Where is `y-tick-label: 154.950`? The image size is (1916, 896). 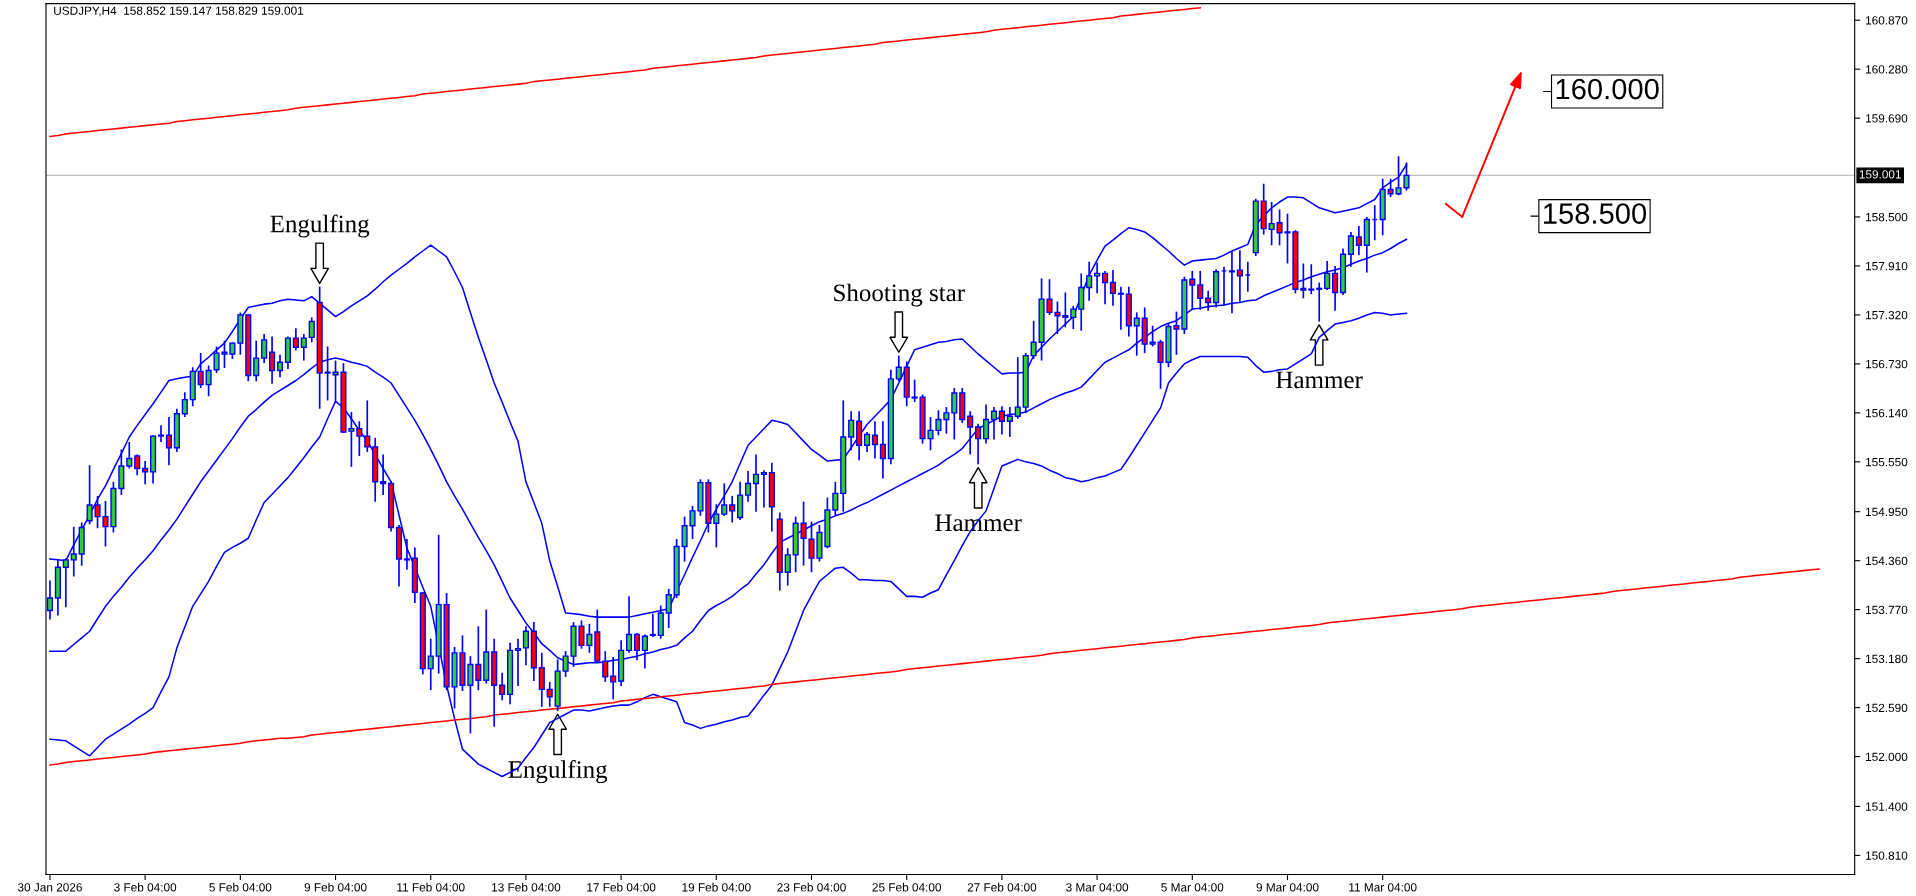
y-tick-label: 154.950 is located at coordinates (1887, 512).